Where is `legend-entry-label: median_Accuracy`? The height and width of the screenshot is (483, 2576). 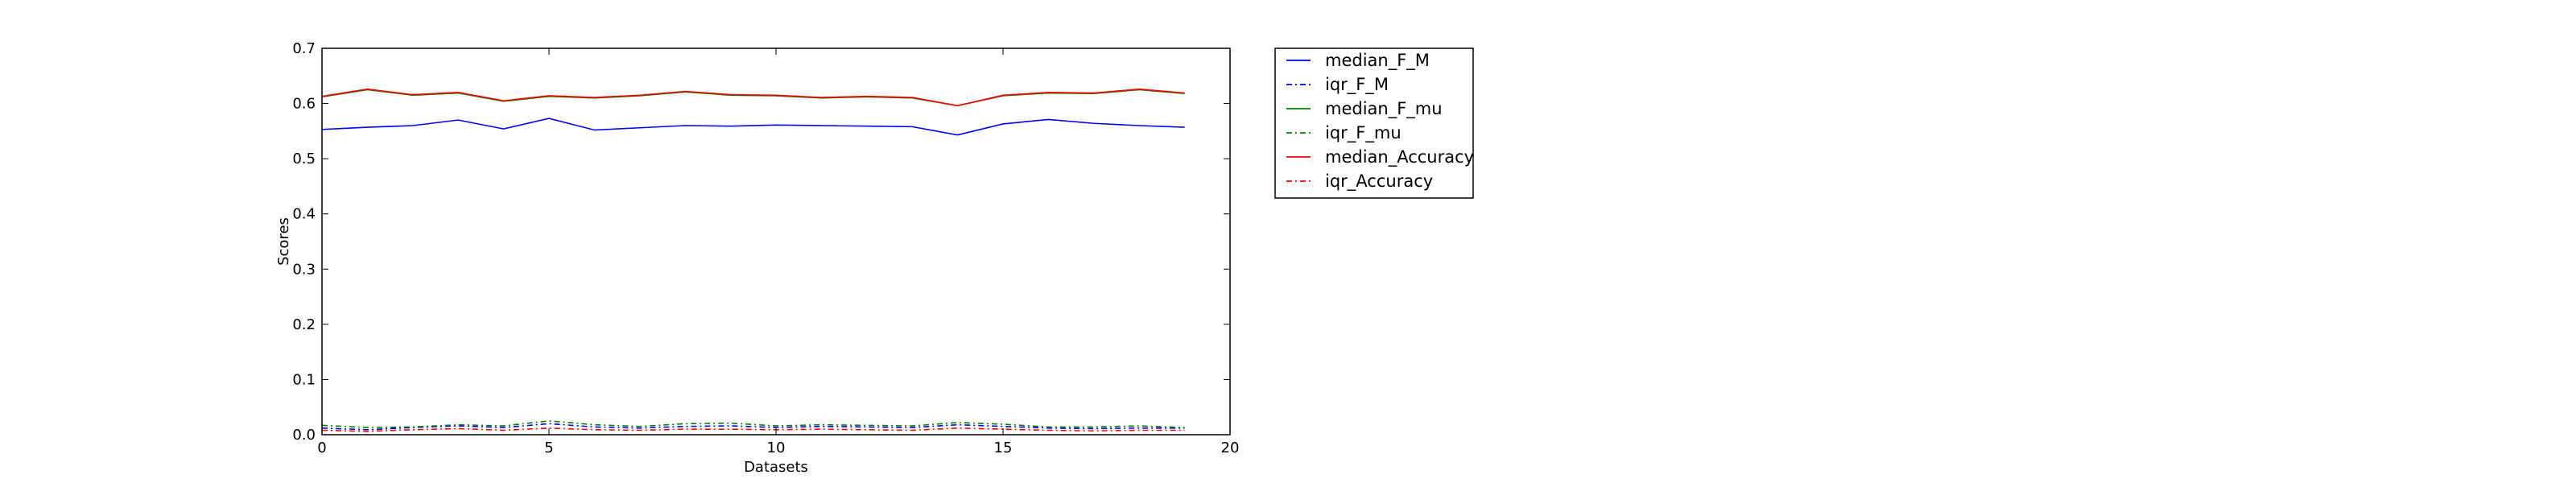
legend-entry-label: median_Accuracy is located at coordinates (1399, 157).